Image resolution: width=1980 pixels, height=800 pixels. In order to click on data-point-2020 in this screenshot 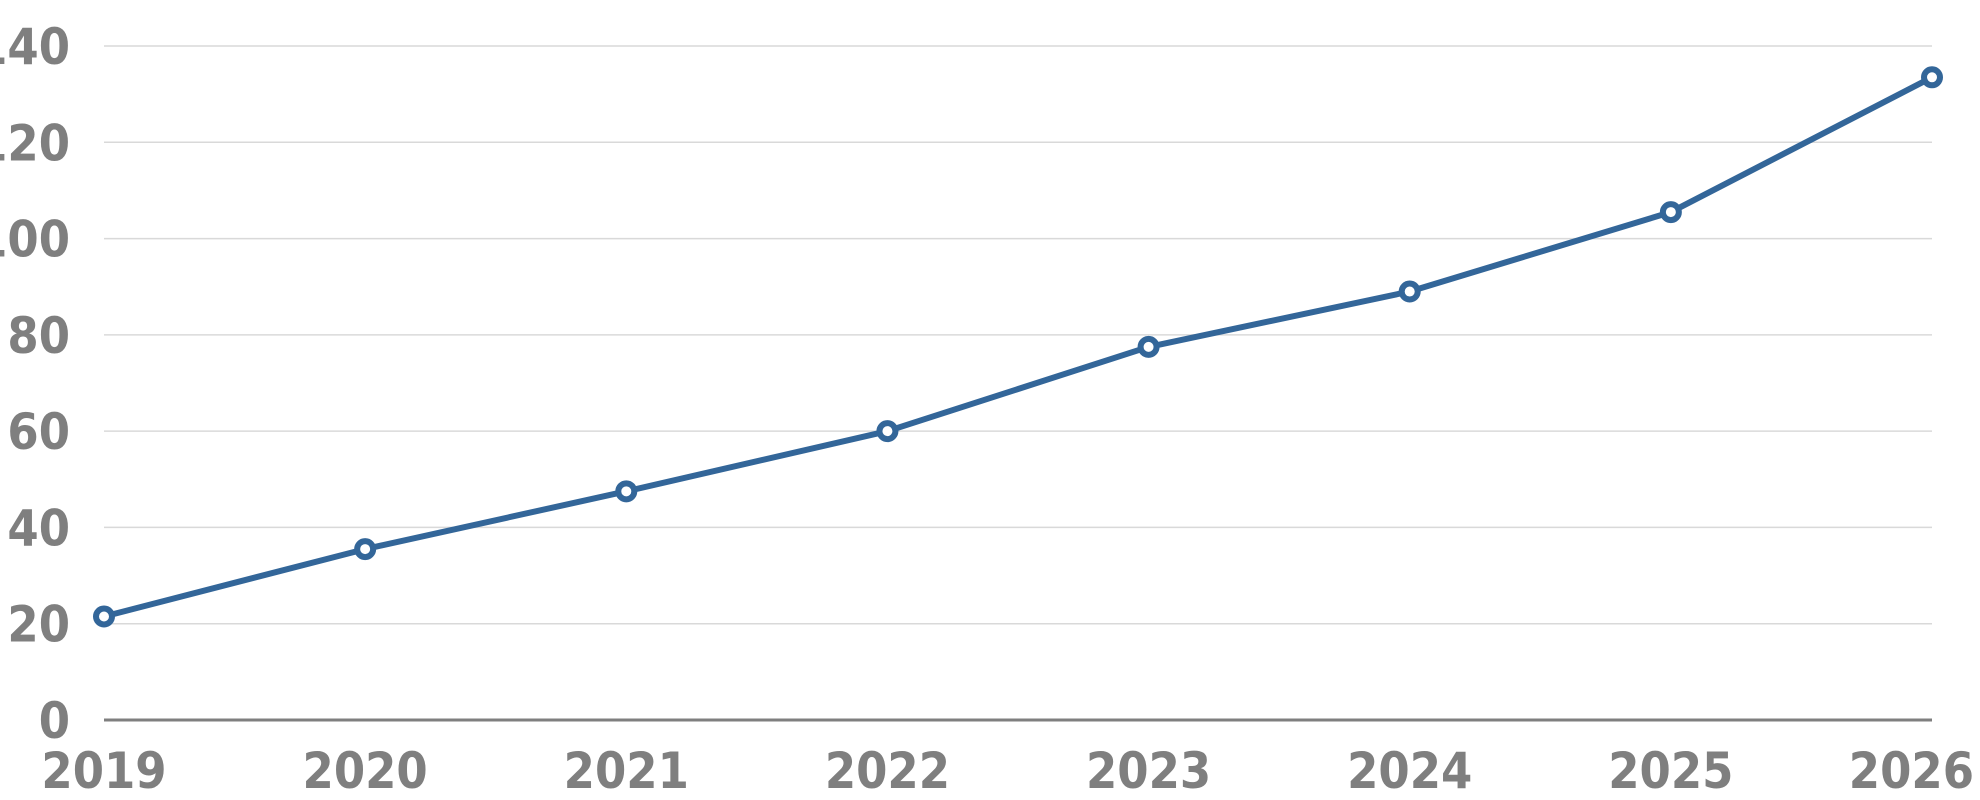, I will do `click(365, 549)`.